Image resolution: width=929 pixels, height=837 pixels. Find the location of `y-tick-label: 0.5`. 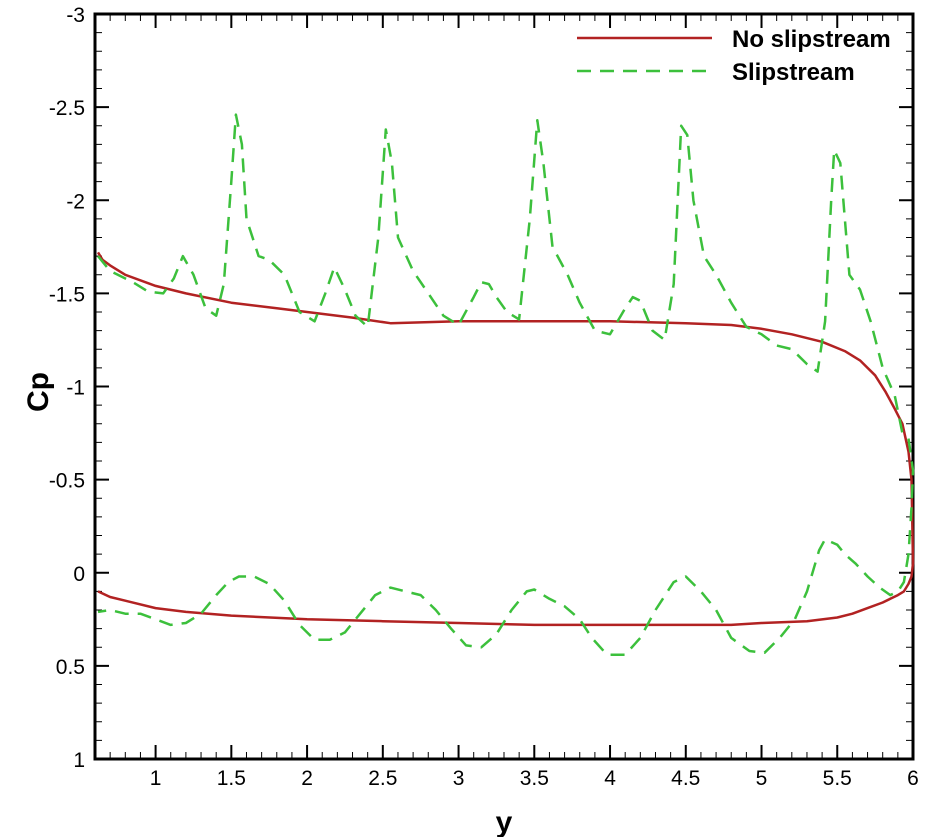

y-tick-label: 0.5 is located at coordinates (70, 667).